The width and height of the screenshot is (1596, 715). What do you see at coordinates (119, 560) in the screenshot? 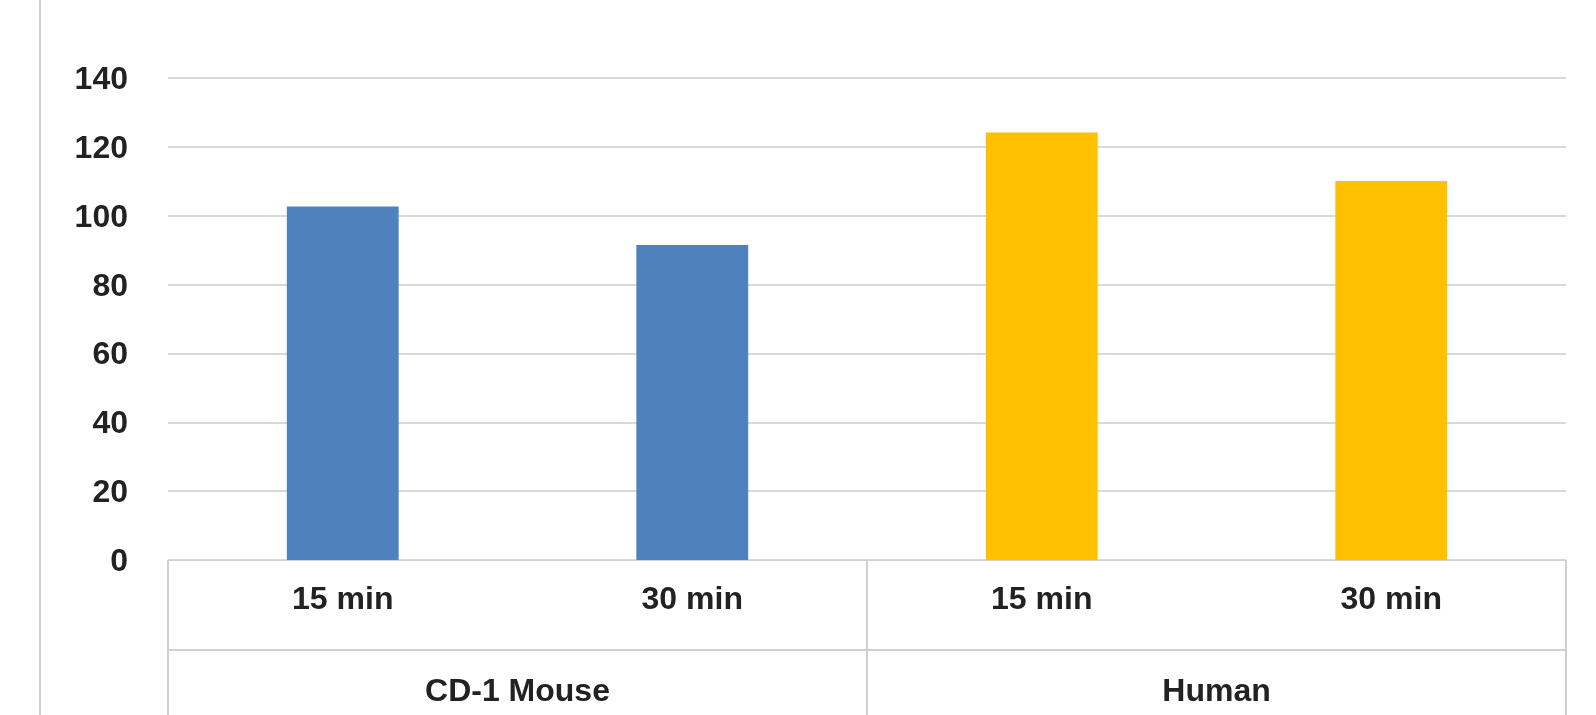
I see `y-tick-label: 0` at bounding box center [119, 560].